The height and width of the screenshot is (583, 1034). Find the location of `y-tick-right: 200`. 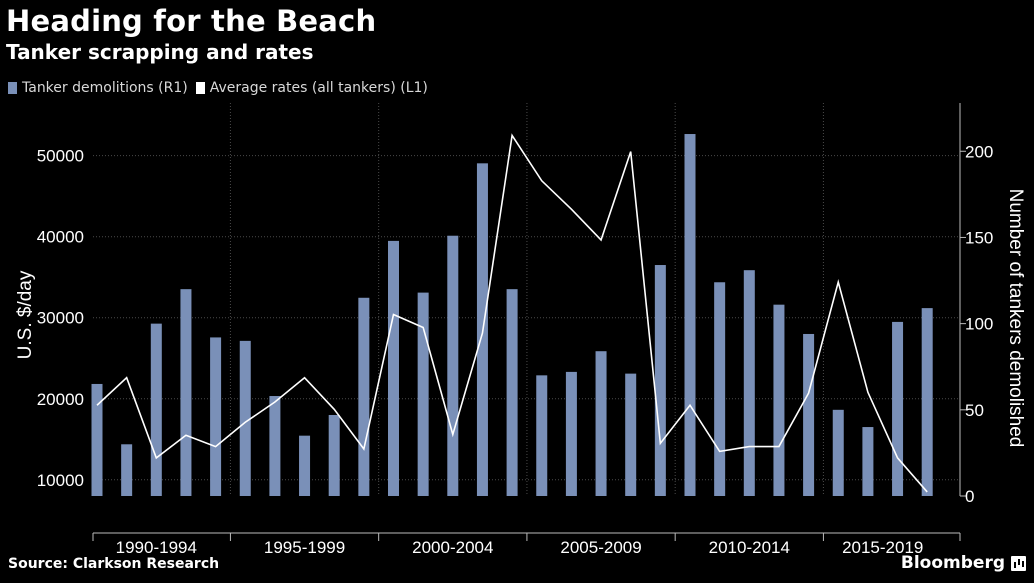

y-tick-right: 200 is located at coordinates (979, 151).